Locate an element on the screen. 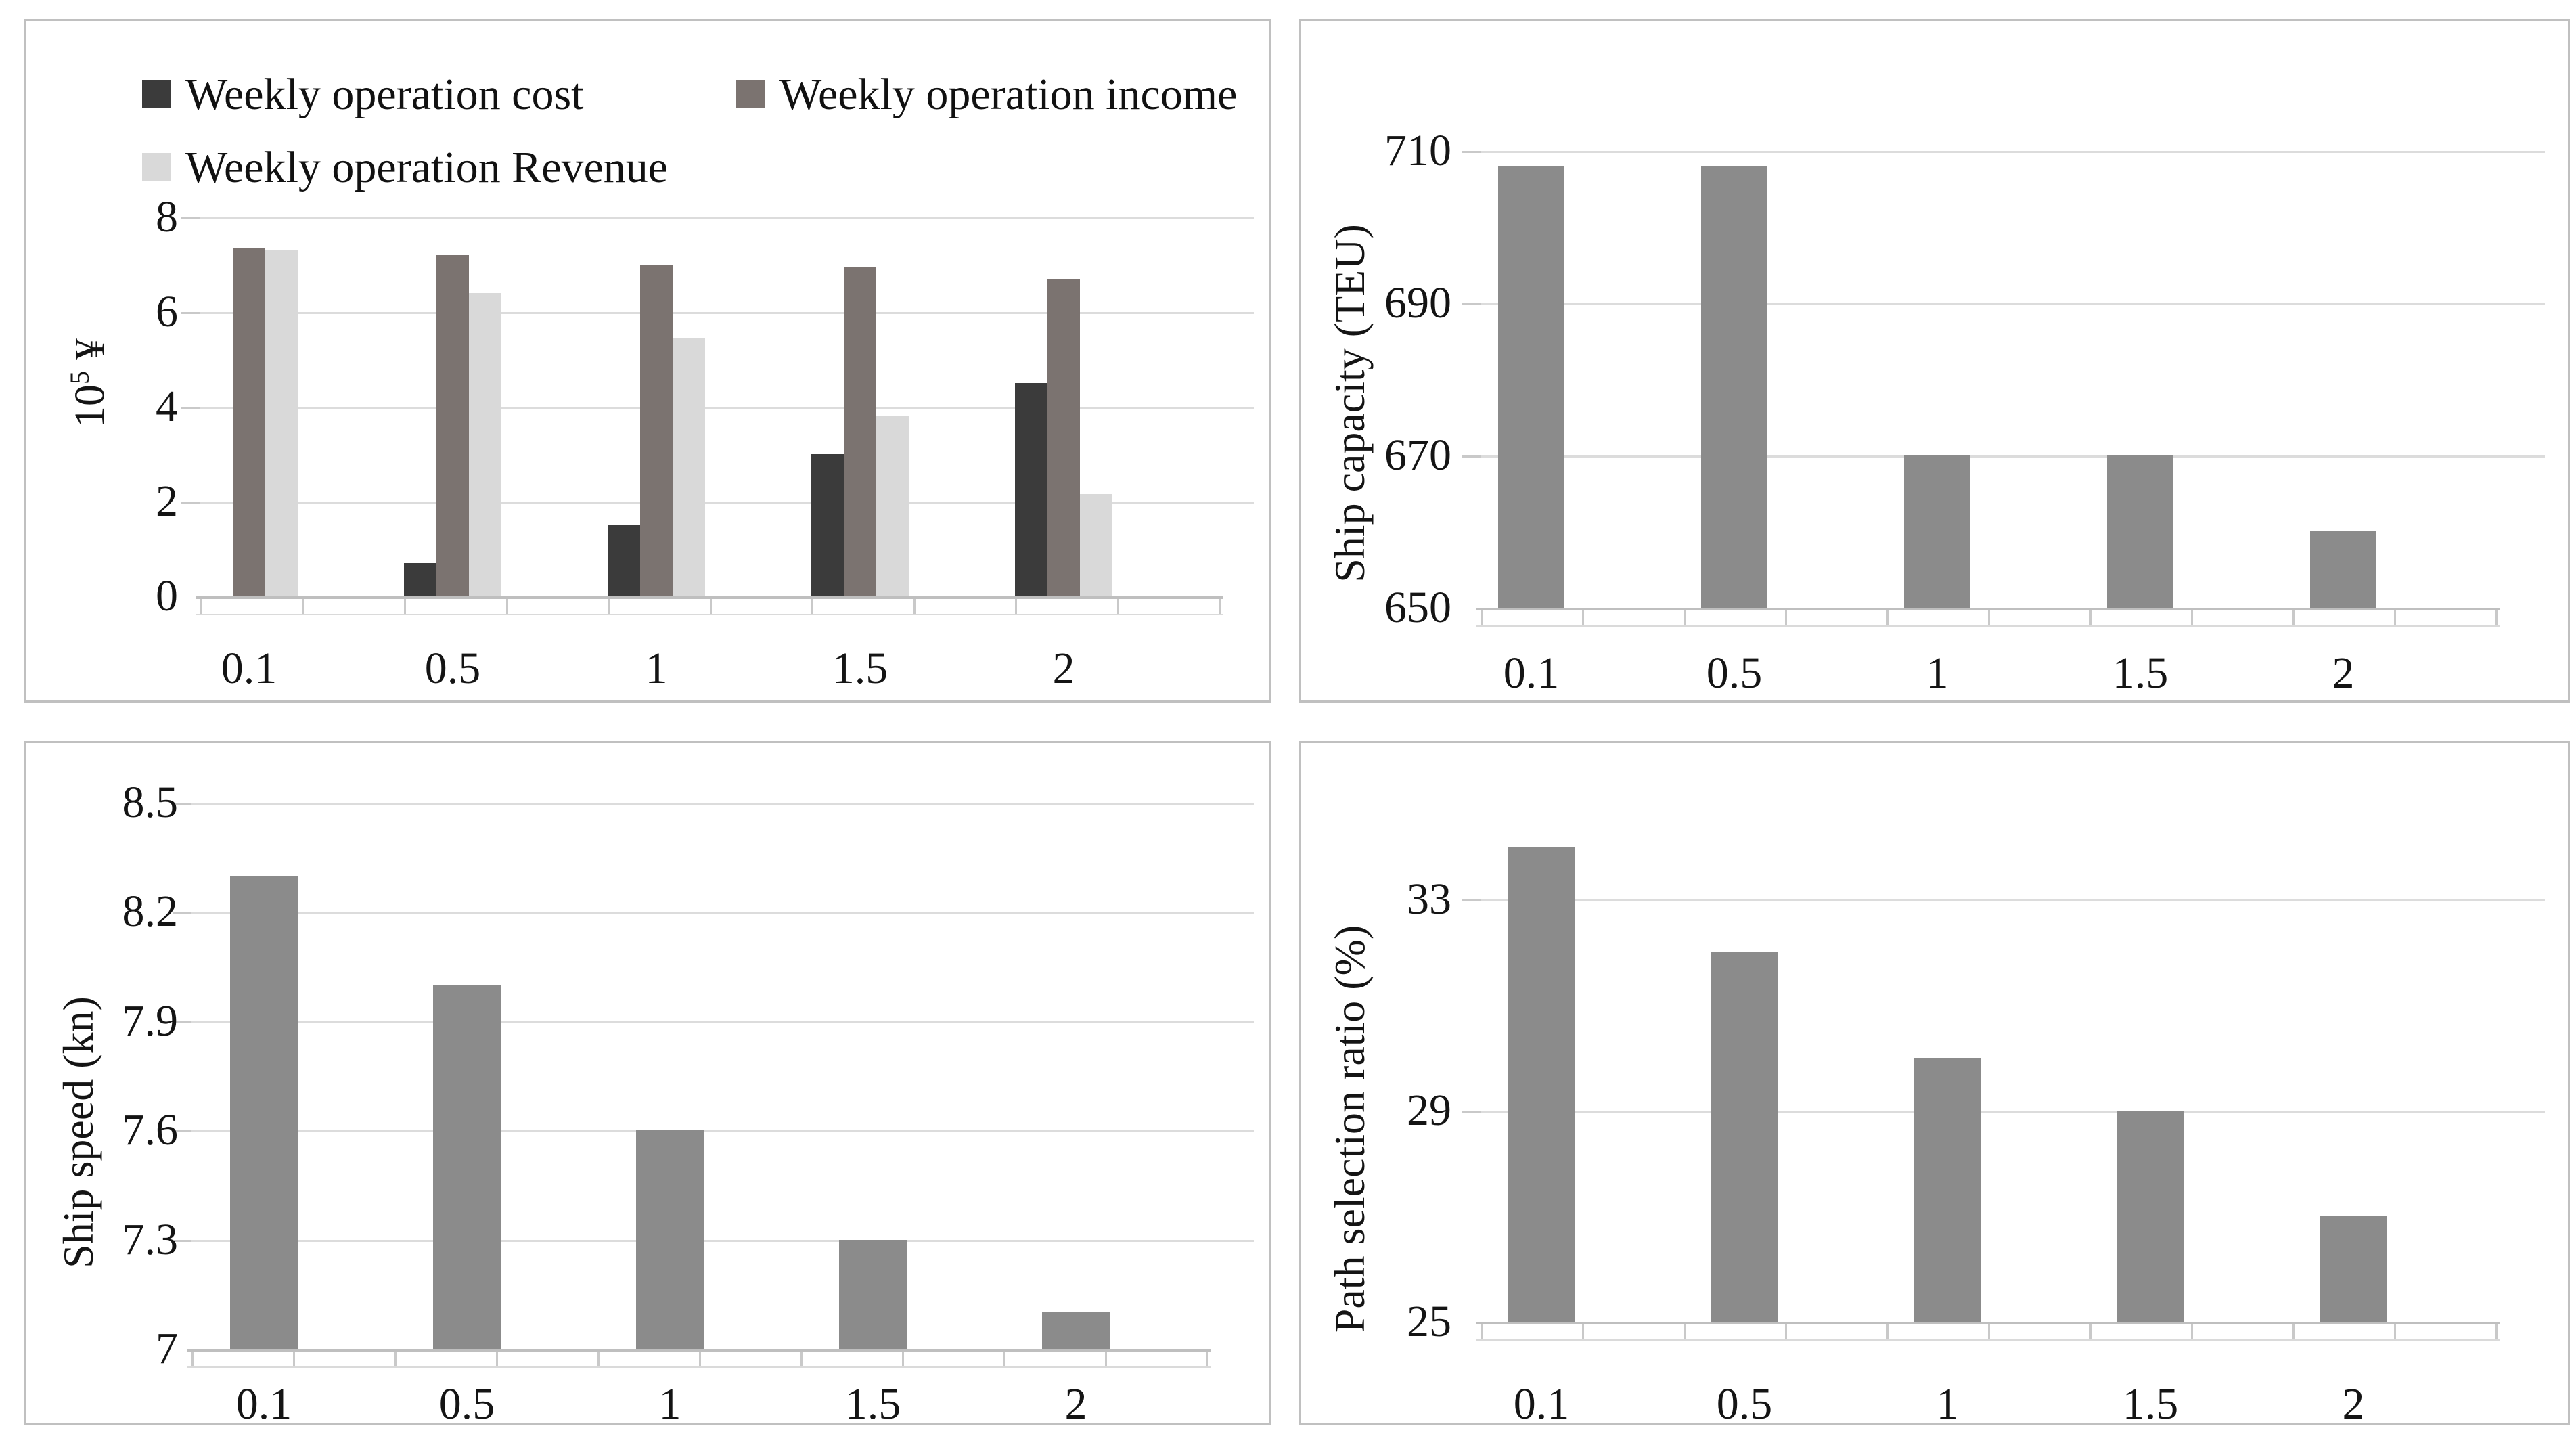  bar-weekly-operation-revenue-0.5 is located at coordinates (485, 444).